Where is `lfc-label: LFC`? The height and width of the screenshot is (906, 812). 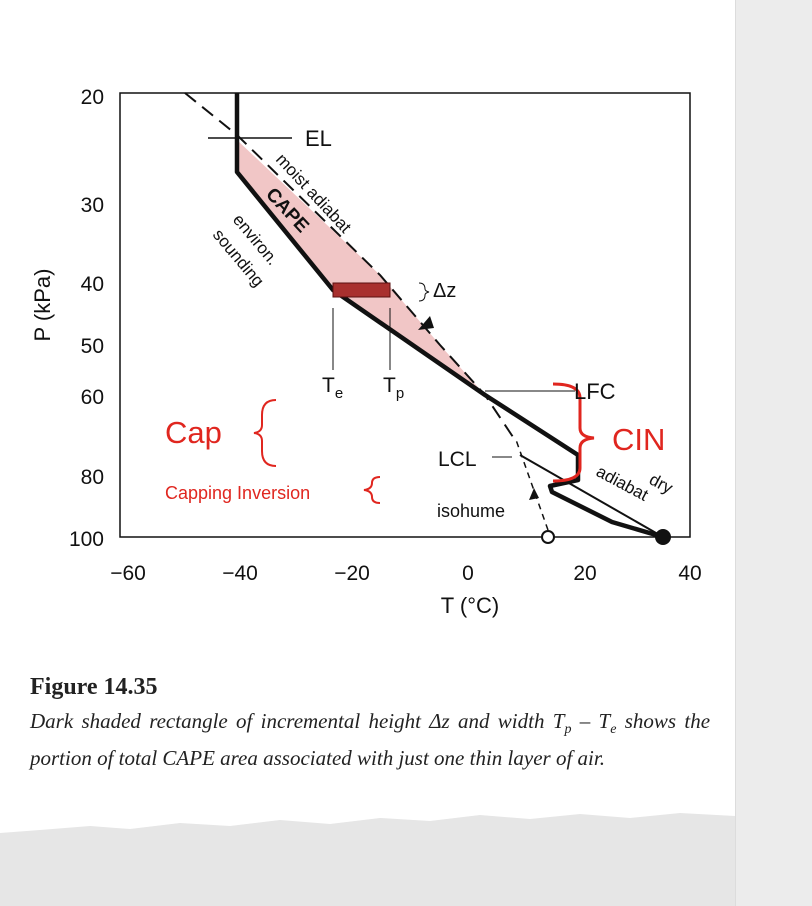 lfc-label: LFC is located at coordinates (595, 391).